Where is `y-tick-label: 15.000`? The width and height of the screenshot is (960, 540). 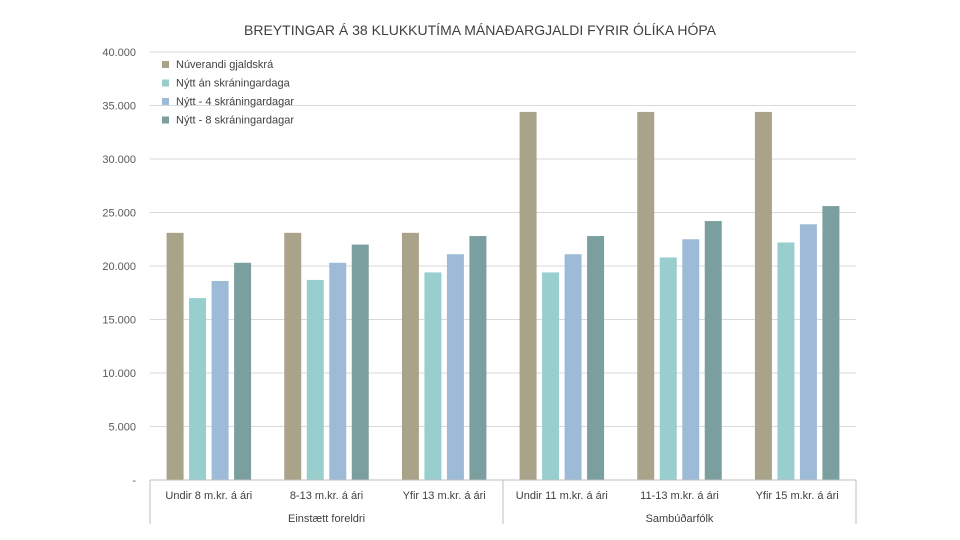 y-tick-label: 15.000 is located at coordinates (119, 321).